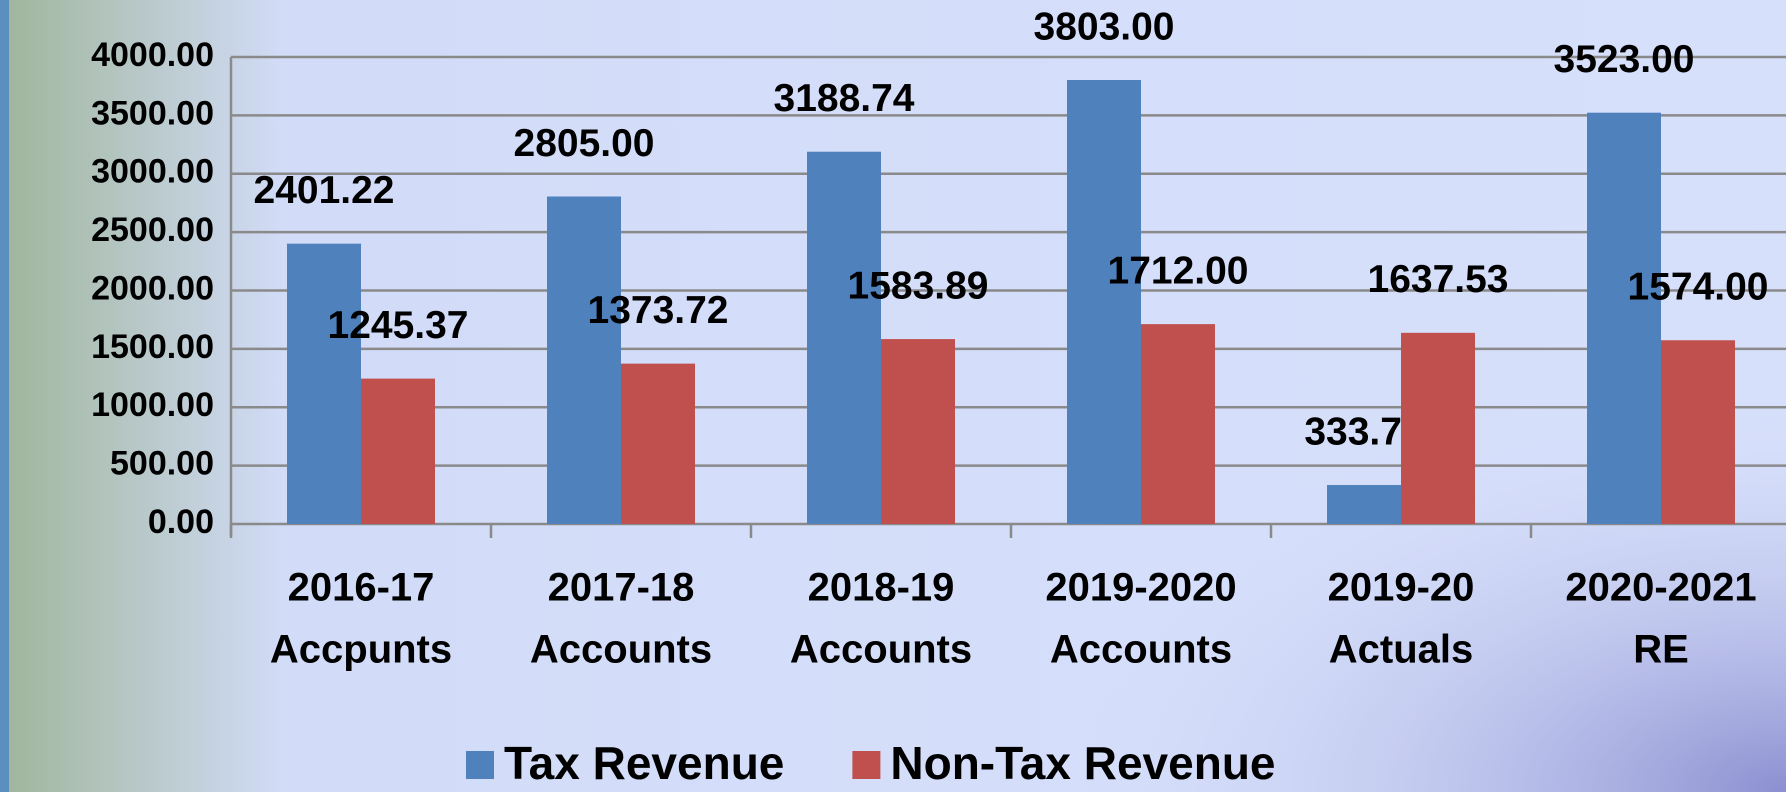 The width and height of the screenshot is (1786, 792). Describe the element at coordinates (658, 310) in the screenshot. I see `data-label: 1373.72` at that location.